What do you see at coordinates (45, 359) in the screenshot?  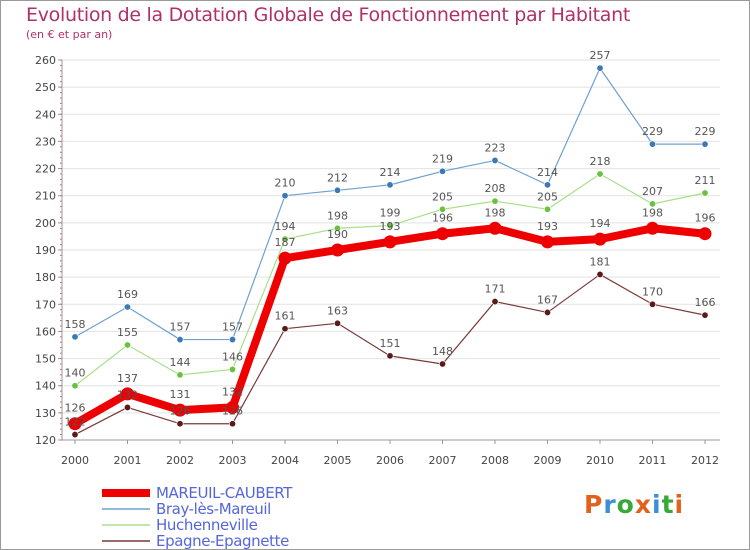 I see `y-tick-label: 150` at bounding box center [45, 359].